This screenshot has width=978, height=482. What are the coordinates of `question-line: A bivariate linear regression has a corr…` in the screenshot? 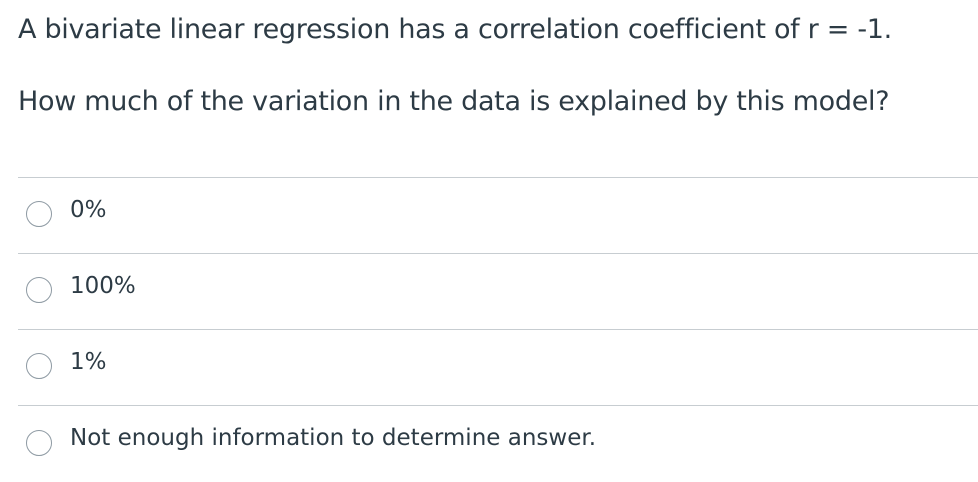 It's located at (455, 29).